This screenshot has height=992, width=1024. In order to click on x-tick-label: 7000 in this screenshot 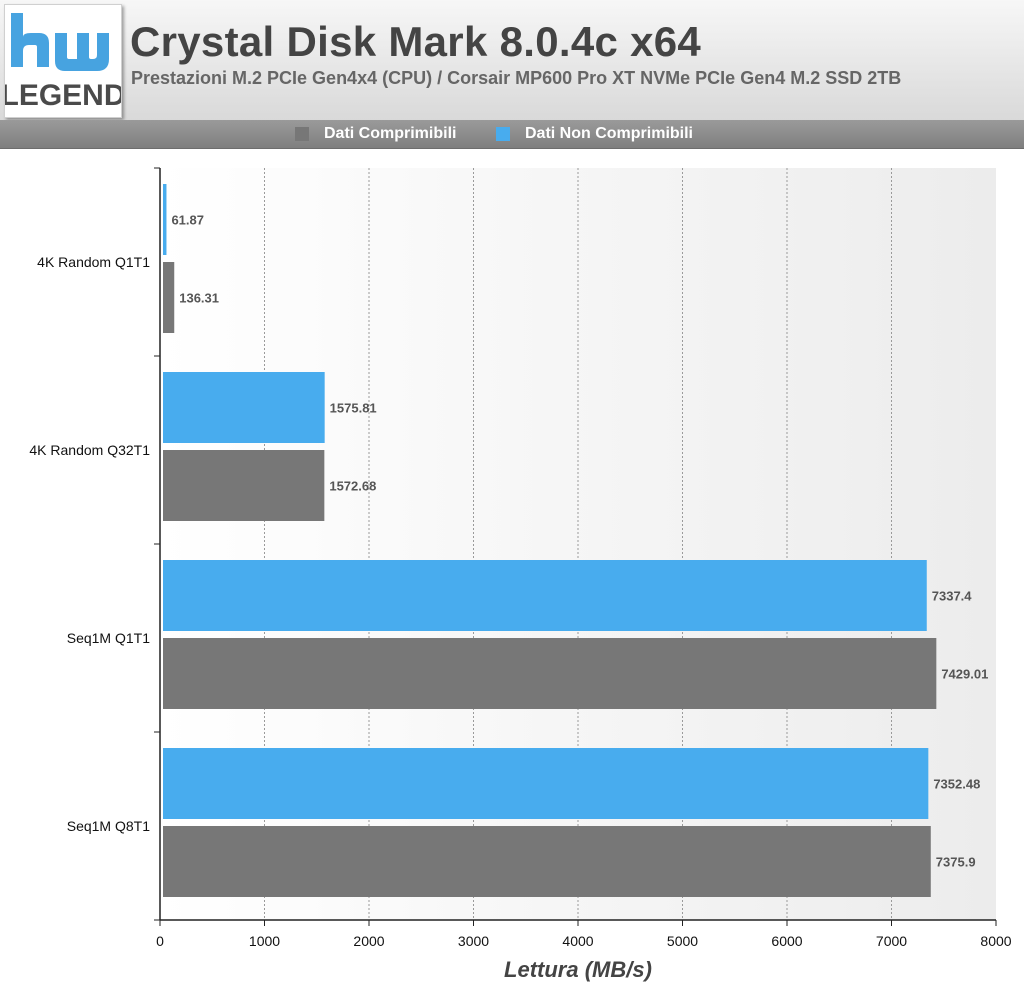, I will do `click(891, 941)`.